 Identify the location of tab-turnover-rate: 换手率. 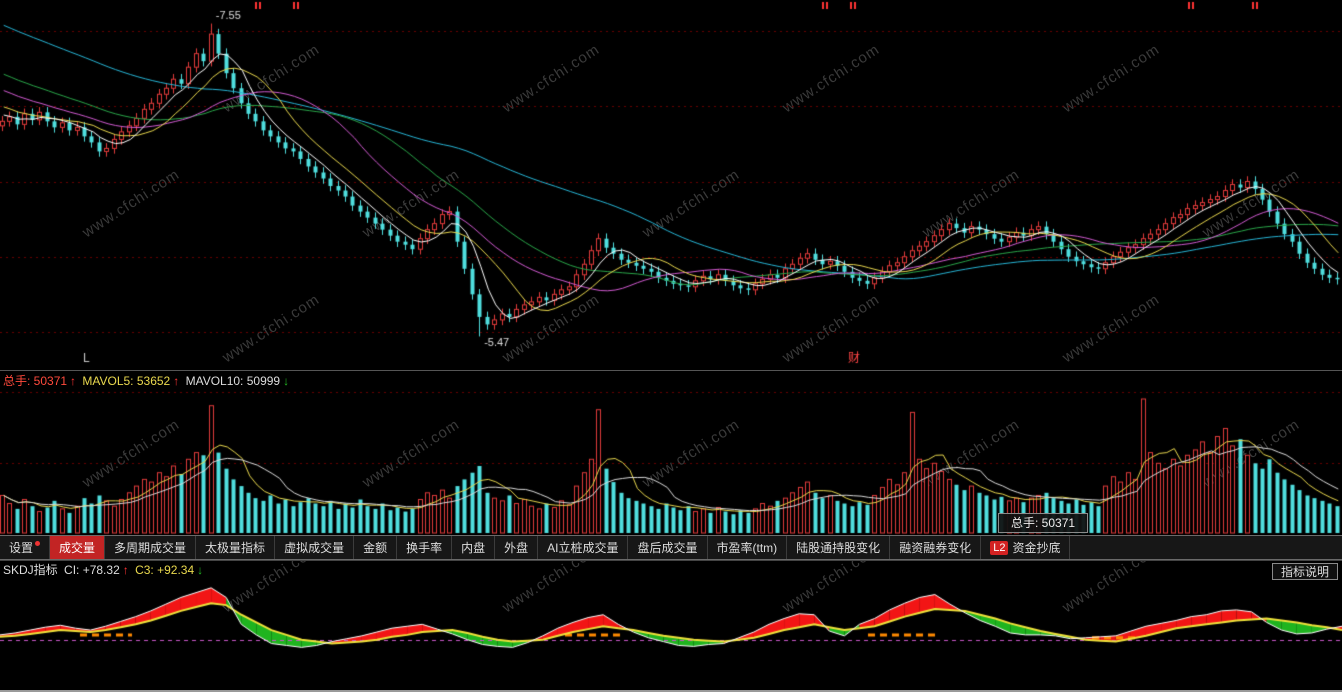
(425, 547).